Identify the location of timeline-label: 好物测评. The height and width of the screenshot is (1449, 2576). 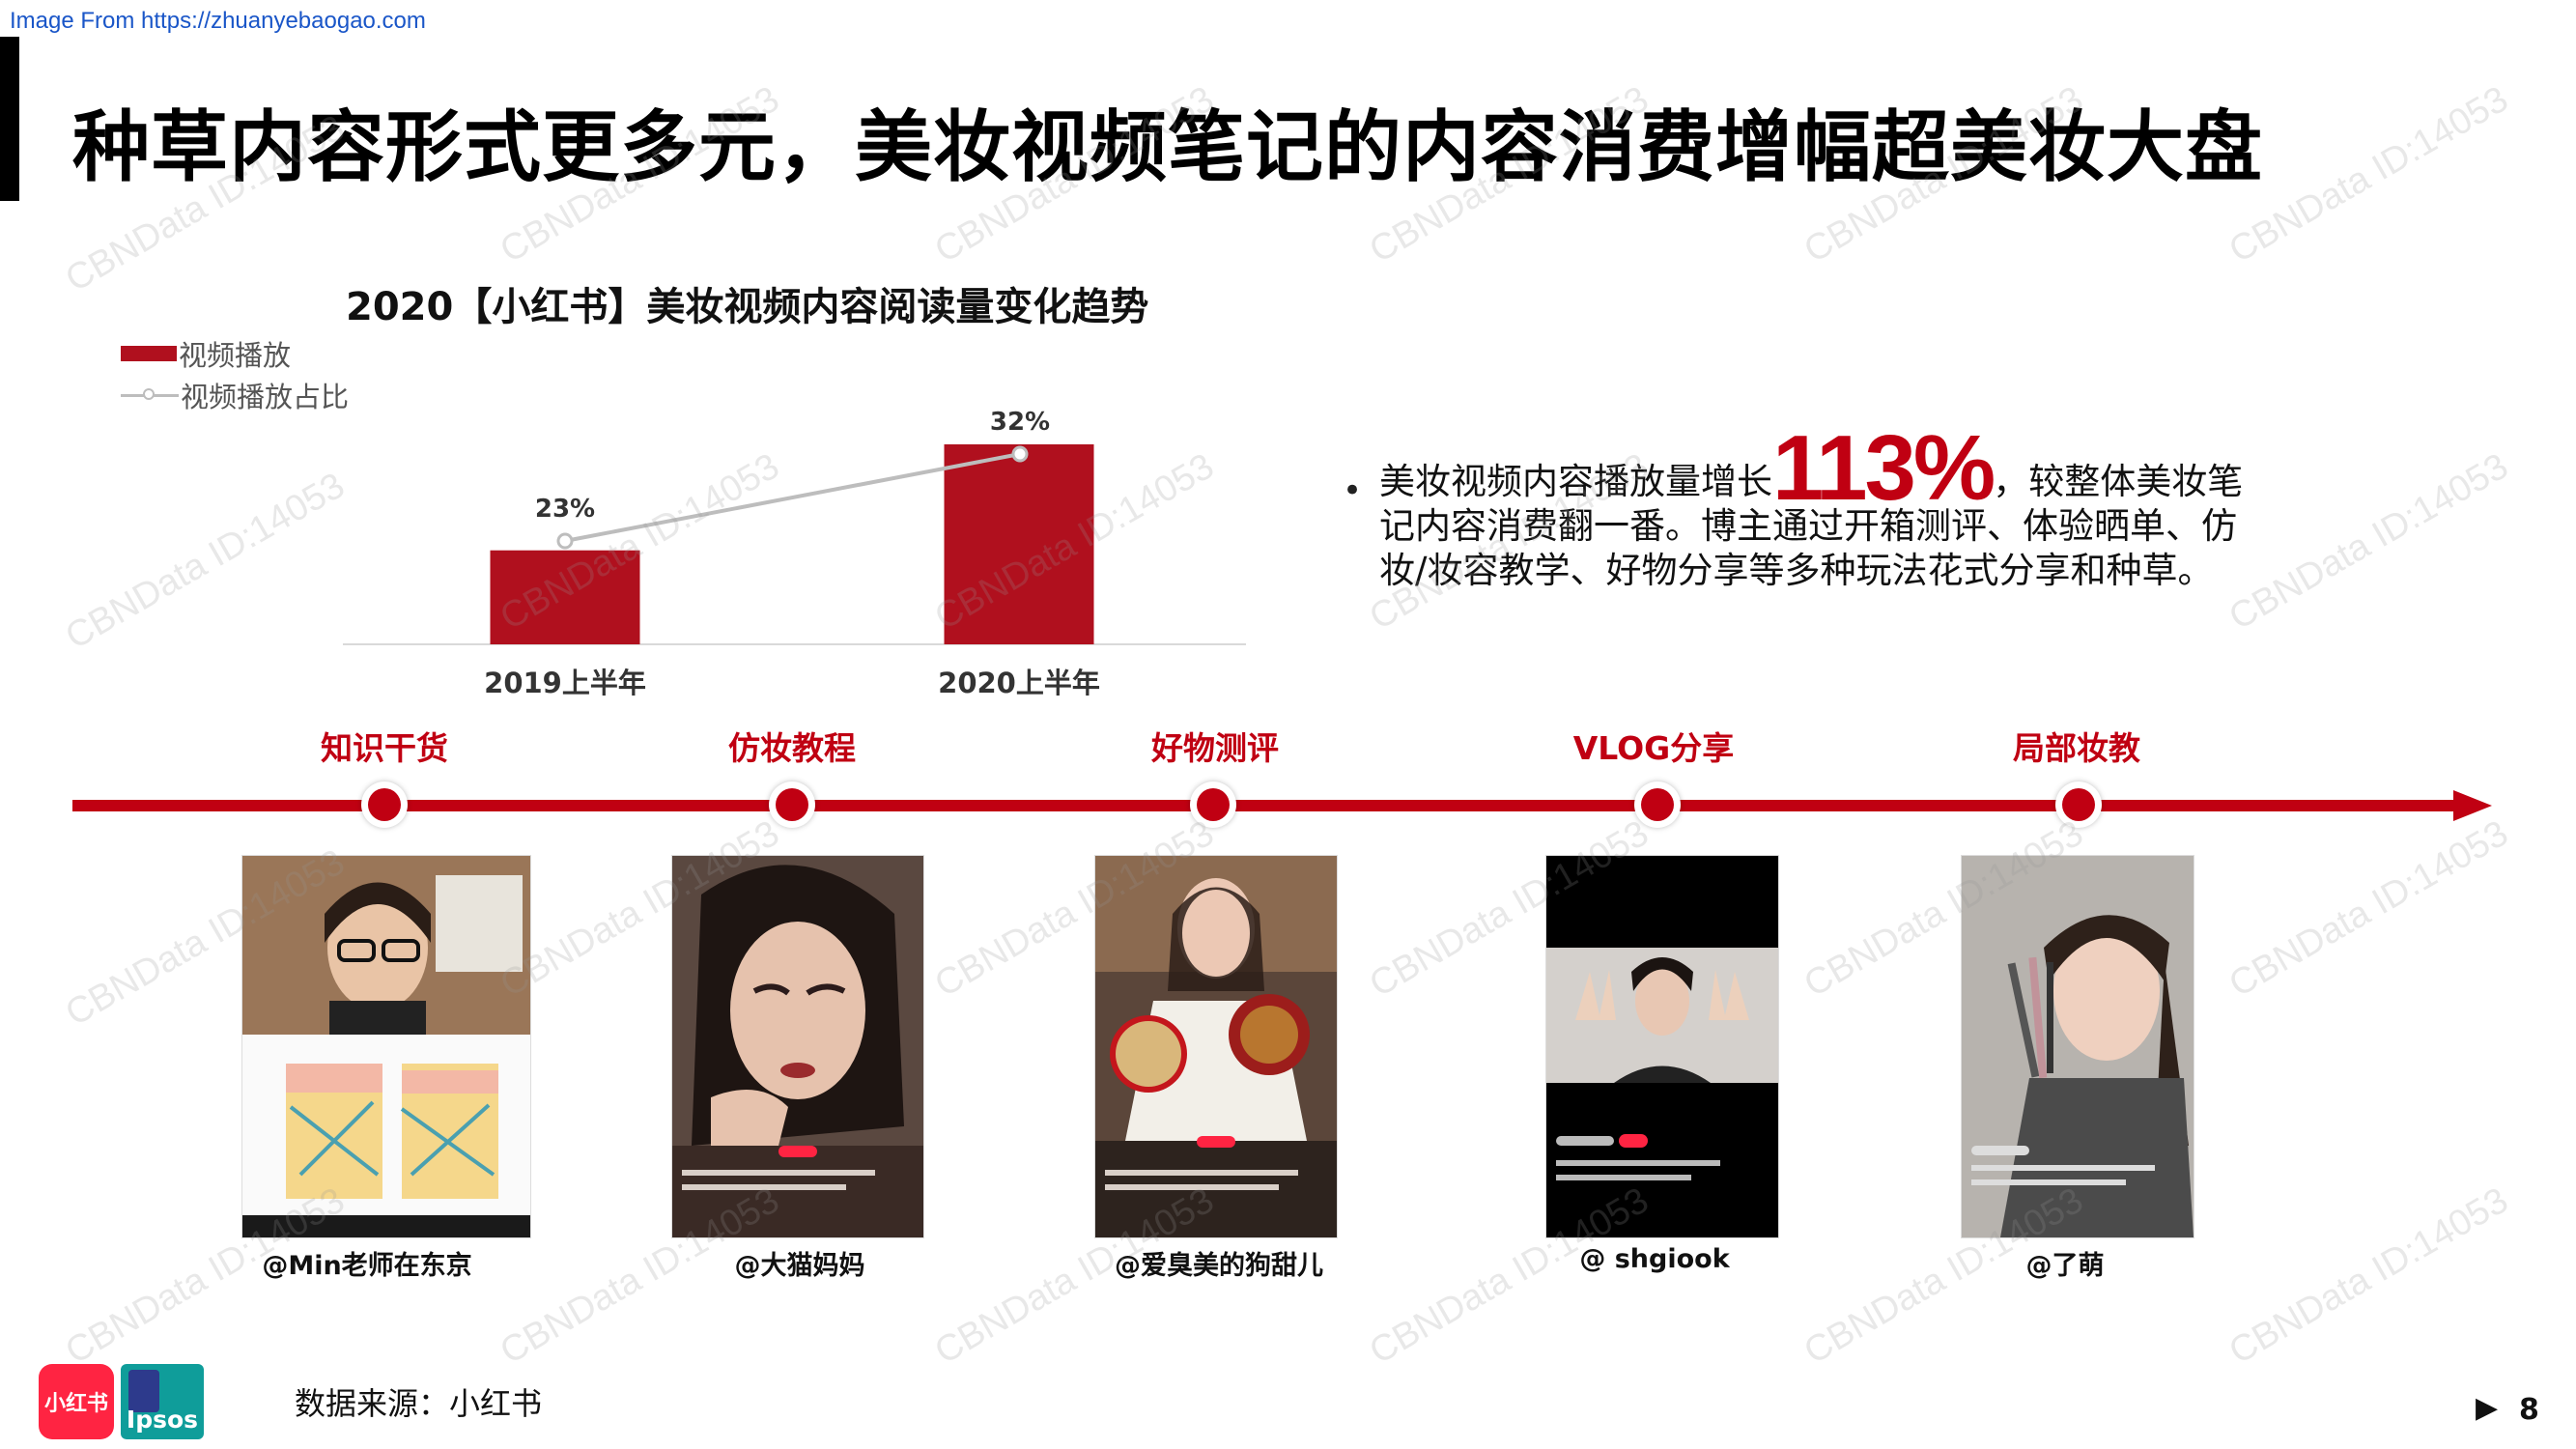
(1215, 748).